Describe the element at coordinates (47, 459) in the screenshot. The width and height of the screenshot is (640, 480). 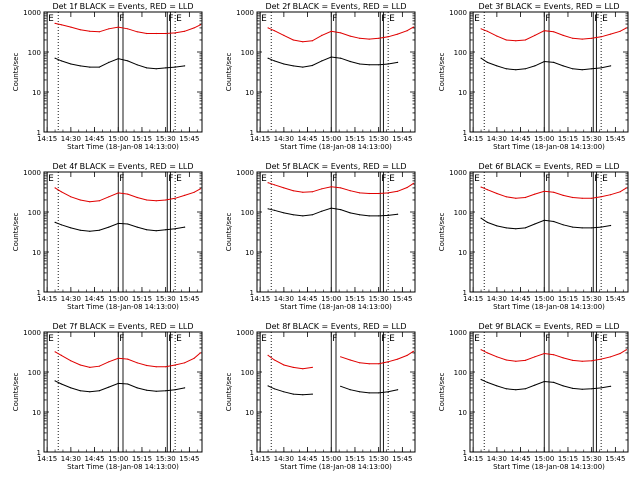
I see `x-tick-label: 14:15` at that location.